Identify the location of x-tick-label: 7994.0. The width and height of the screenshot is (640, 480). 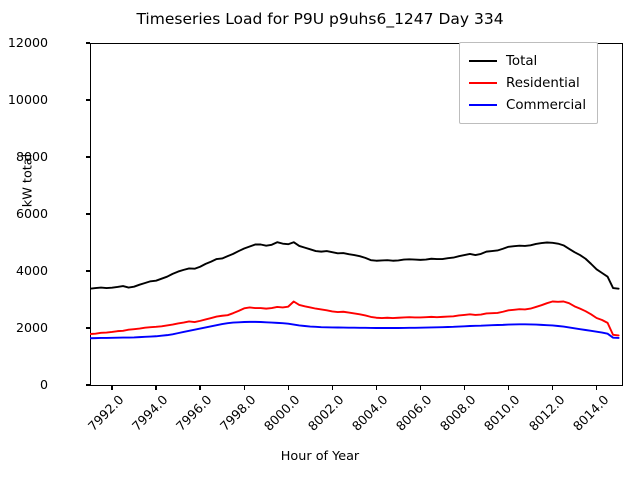
(149, 413).